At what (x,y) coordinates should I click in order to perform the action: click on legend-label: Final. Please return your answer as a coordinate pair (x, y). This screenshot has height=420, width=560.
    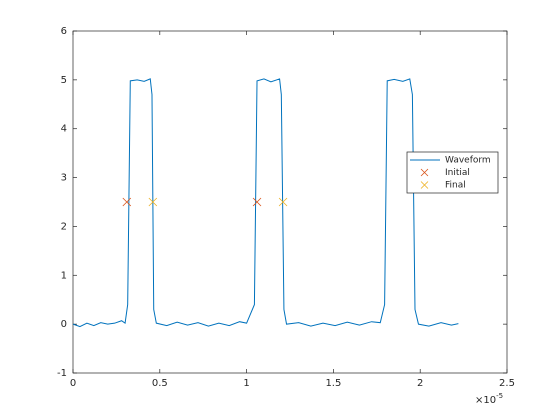
    Looking at the image, I should click on (455, 186).